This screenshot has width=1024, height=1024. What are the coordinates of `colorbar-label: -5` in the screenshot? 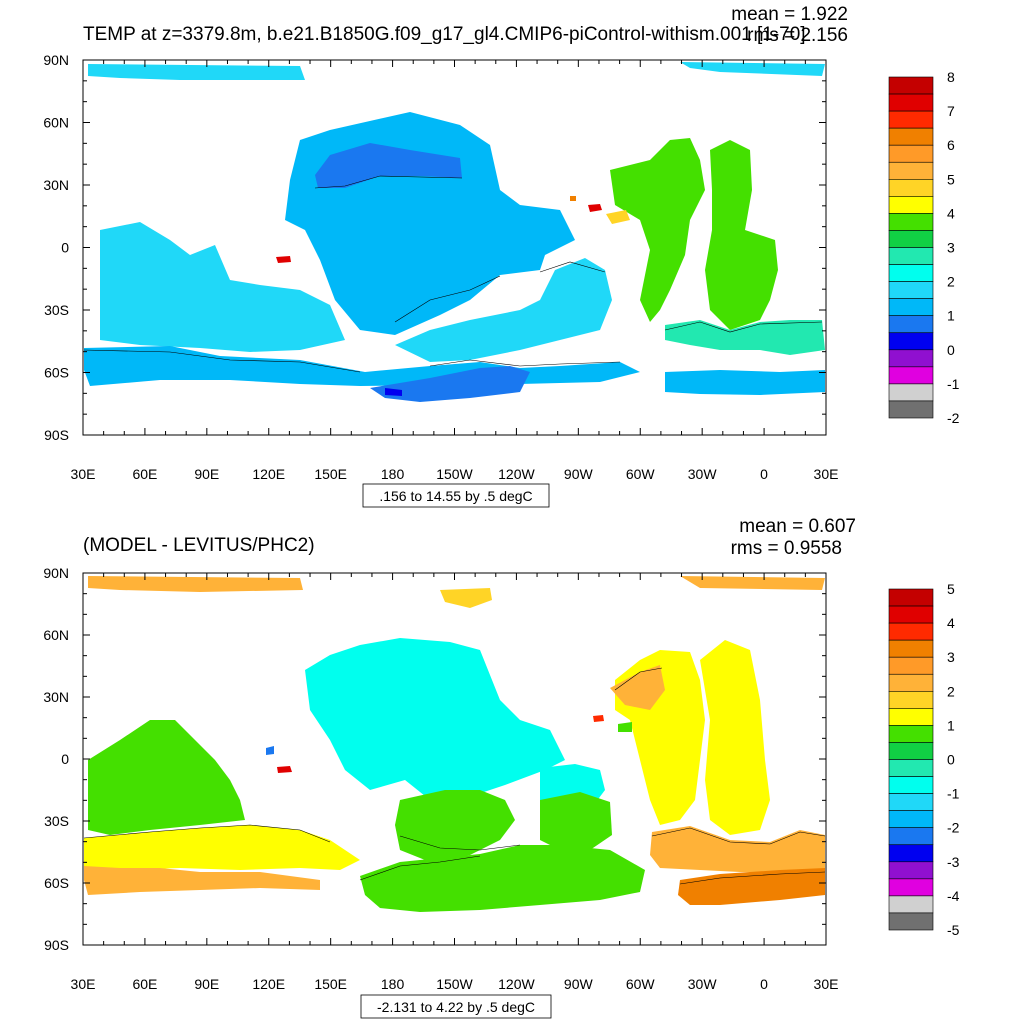 It's located at (953, 930).